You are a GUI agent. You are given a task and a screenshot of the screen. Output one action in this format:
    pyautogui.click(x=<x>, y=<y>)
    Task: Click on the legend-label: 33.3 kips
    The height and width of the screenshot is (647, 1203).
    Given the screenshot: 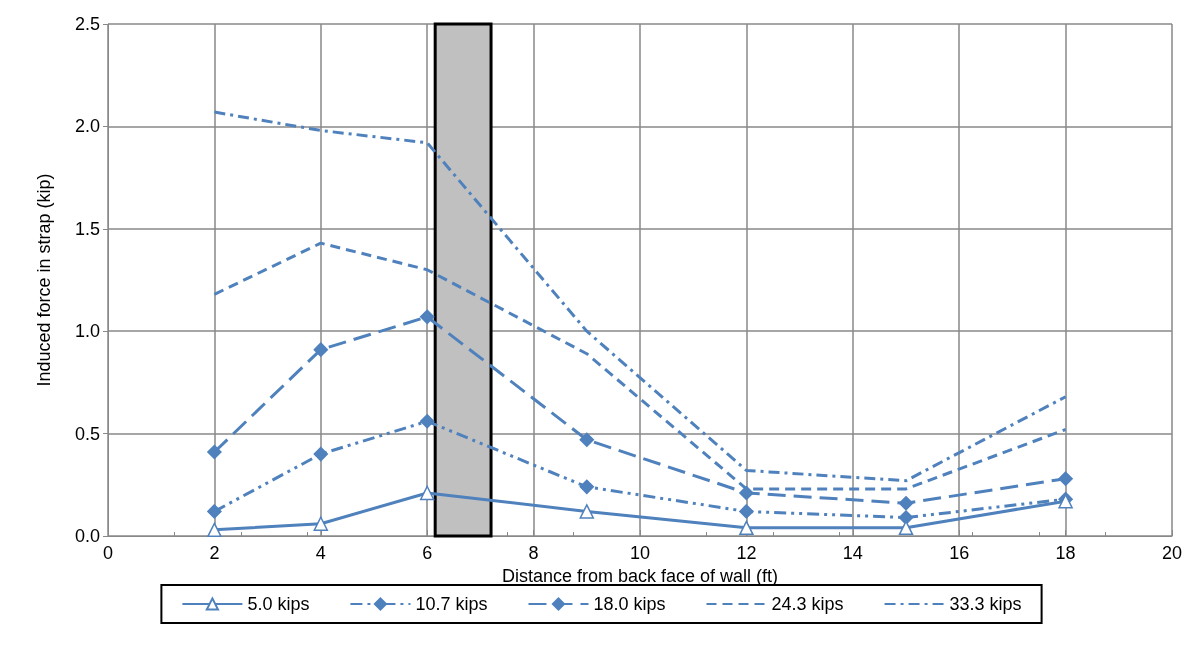 What is the action you would take?
    pyautogui.click(x=985, y=604)
    